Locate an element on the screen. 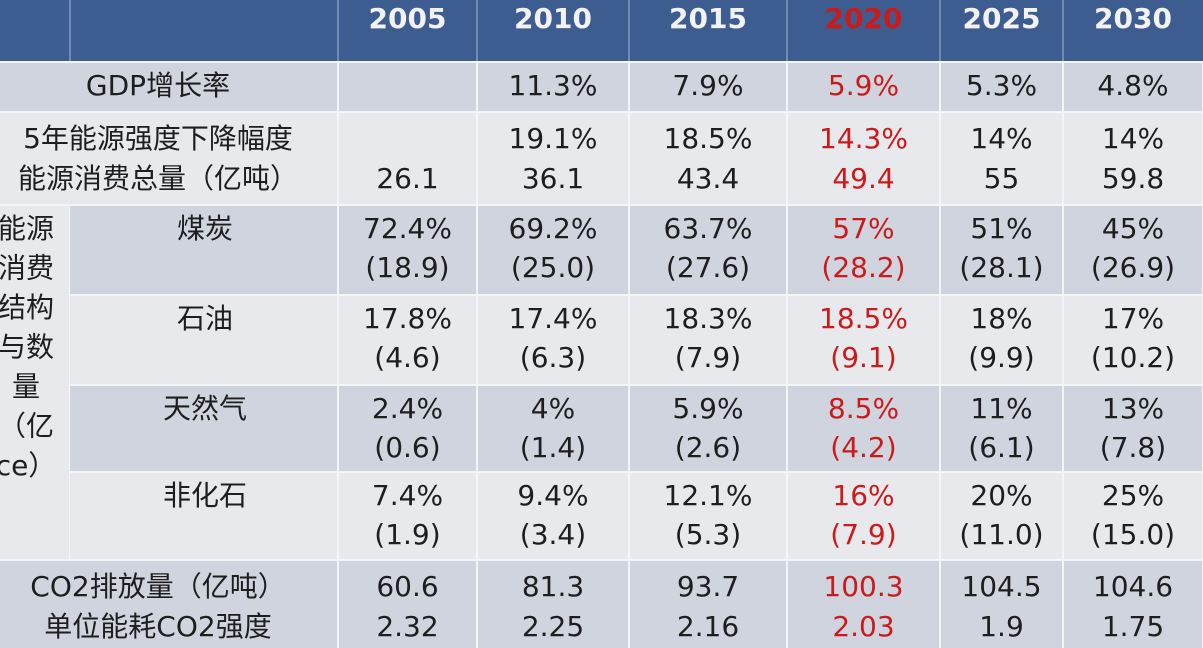 The image size is (1203, 648). header-year: 2030 is located at coordinates (1133, 18).